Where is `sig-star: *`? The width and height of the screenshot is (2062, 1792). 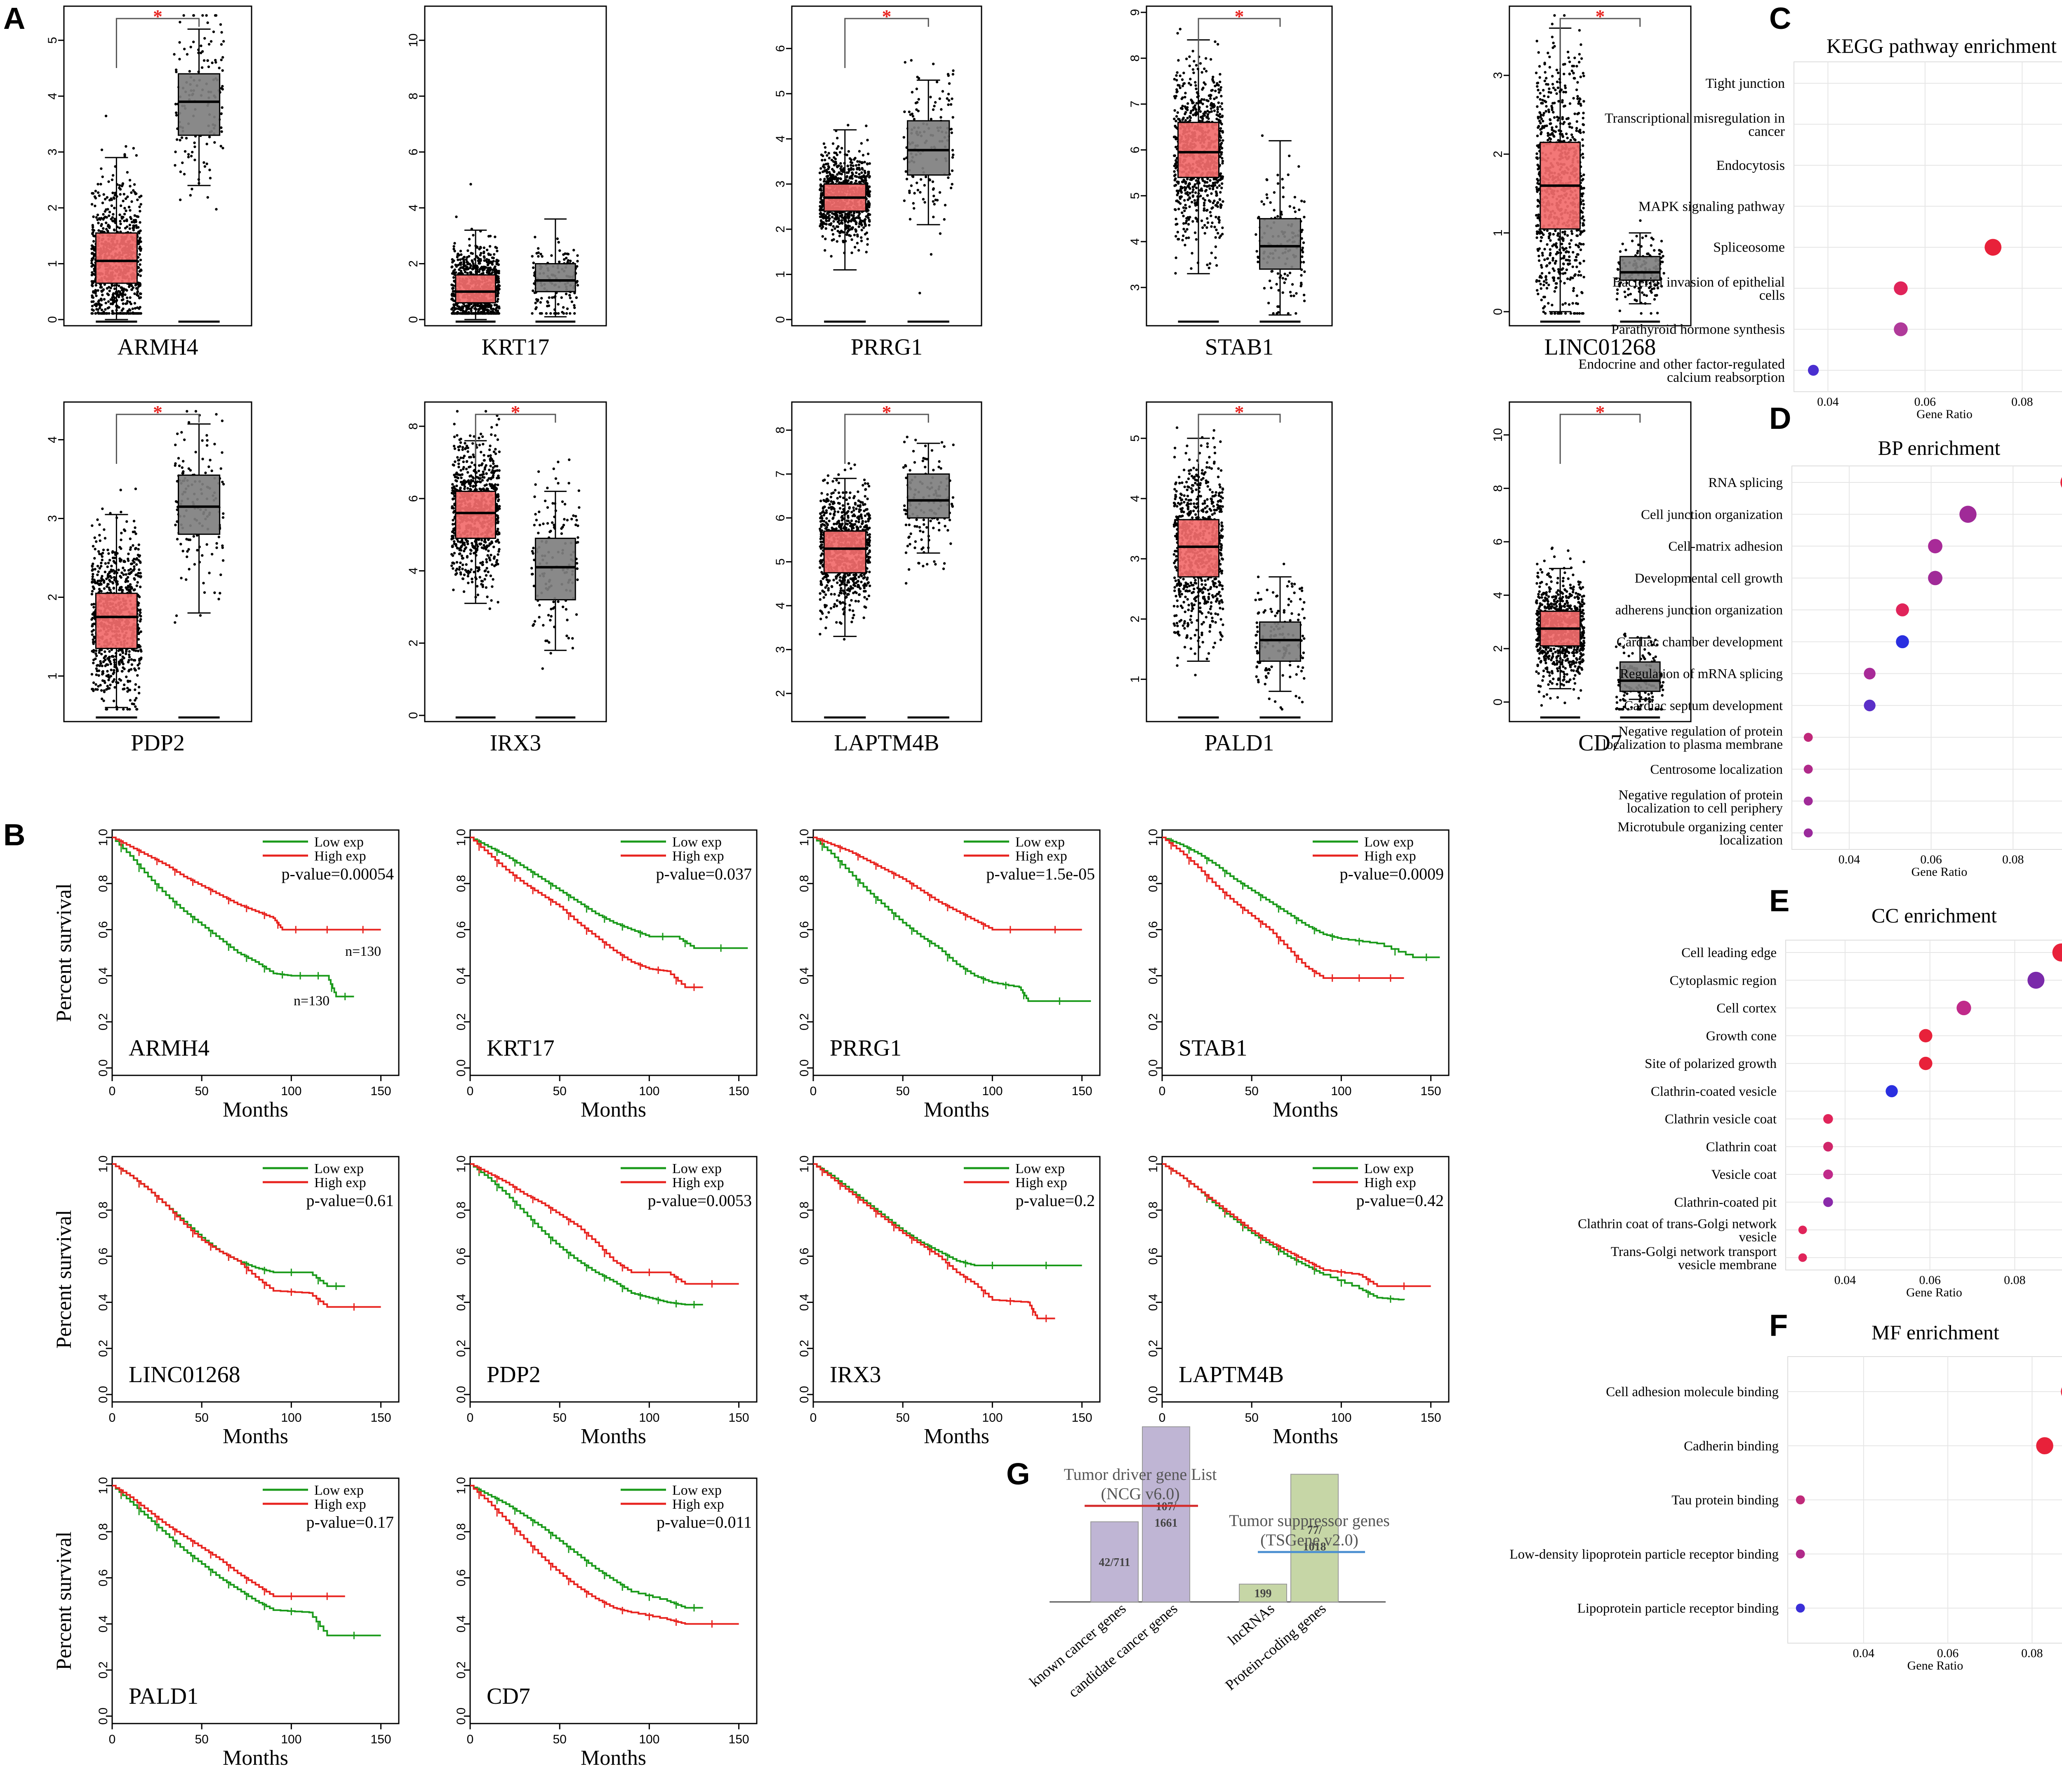 sig-star: * is located at coordinates (157, 16).